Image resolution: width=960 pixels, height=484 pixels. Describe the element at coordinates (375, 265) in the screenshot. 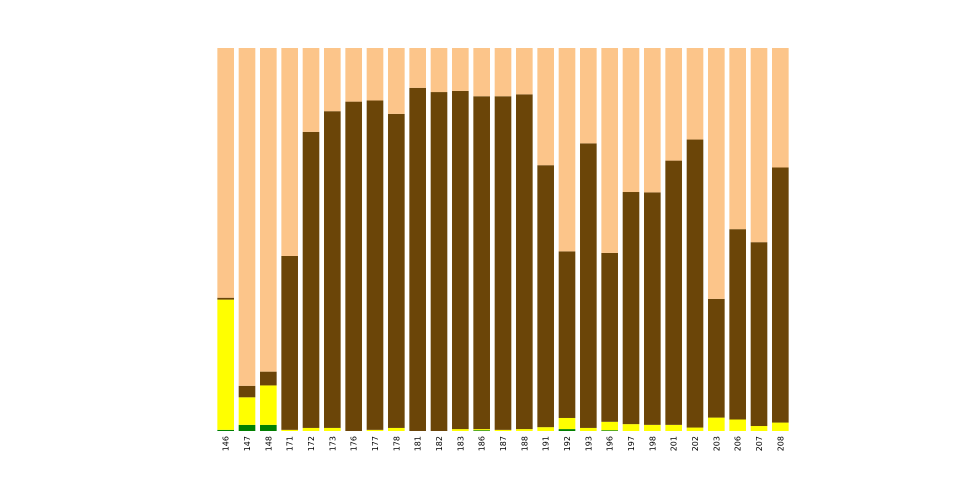

I see `bar-segment-177-s2` at that location.